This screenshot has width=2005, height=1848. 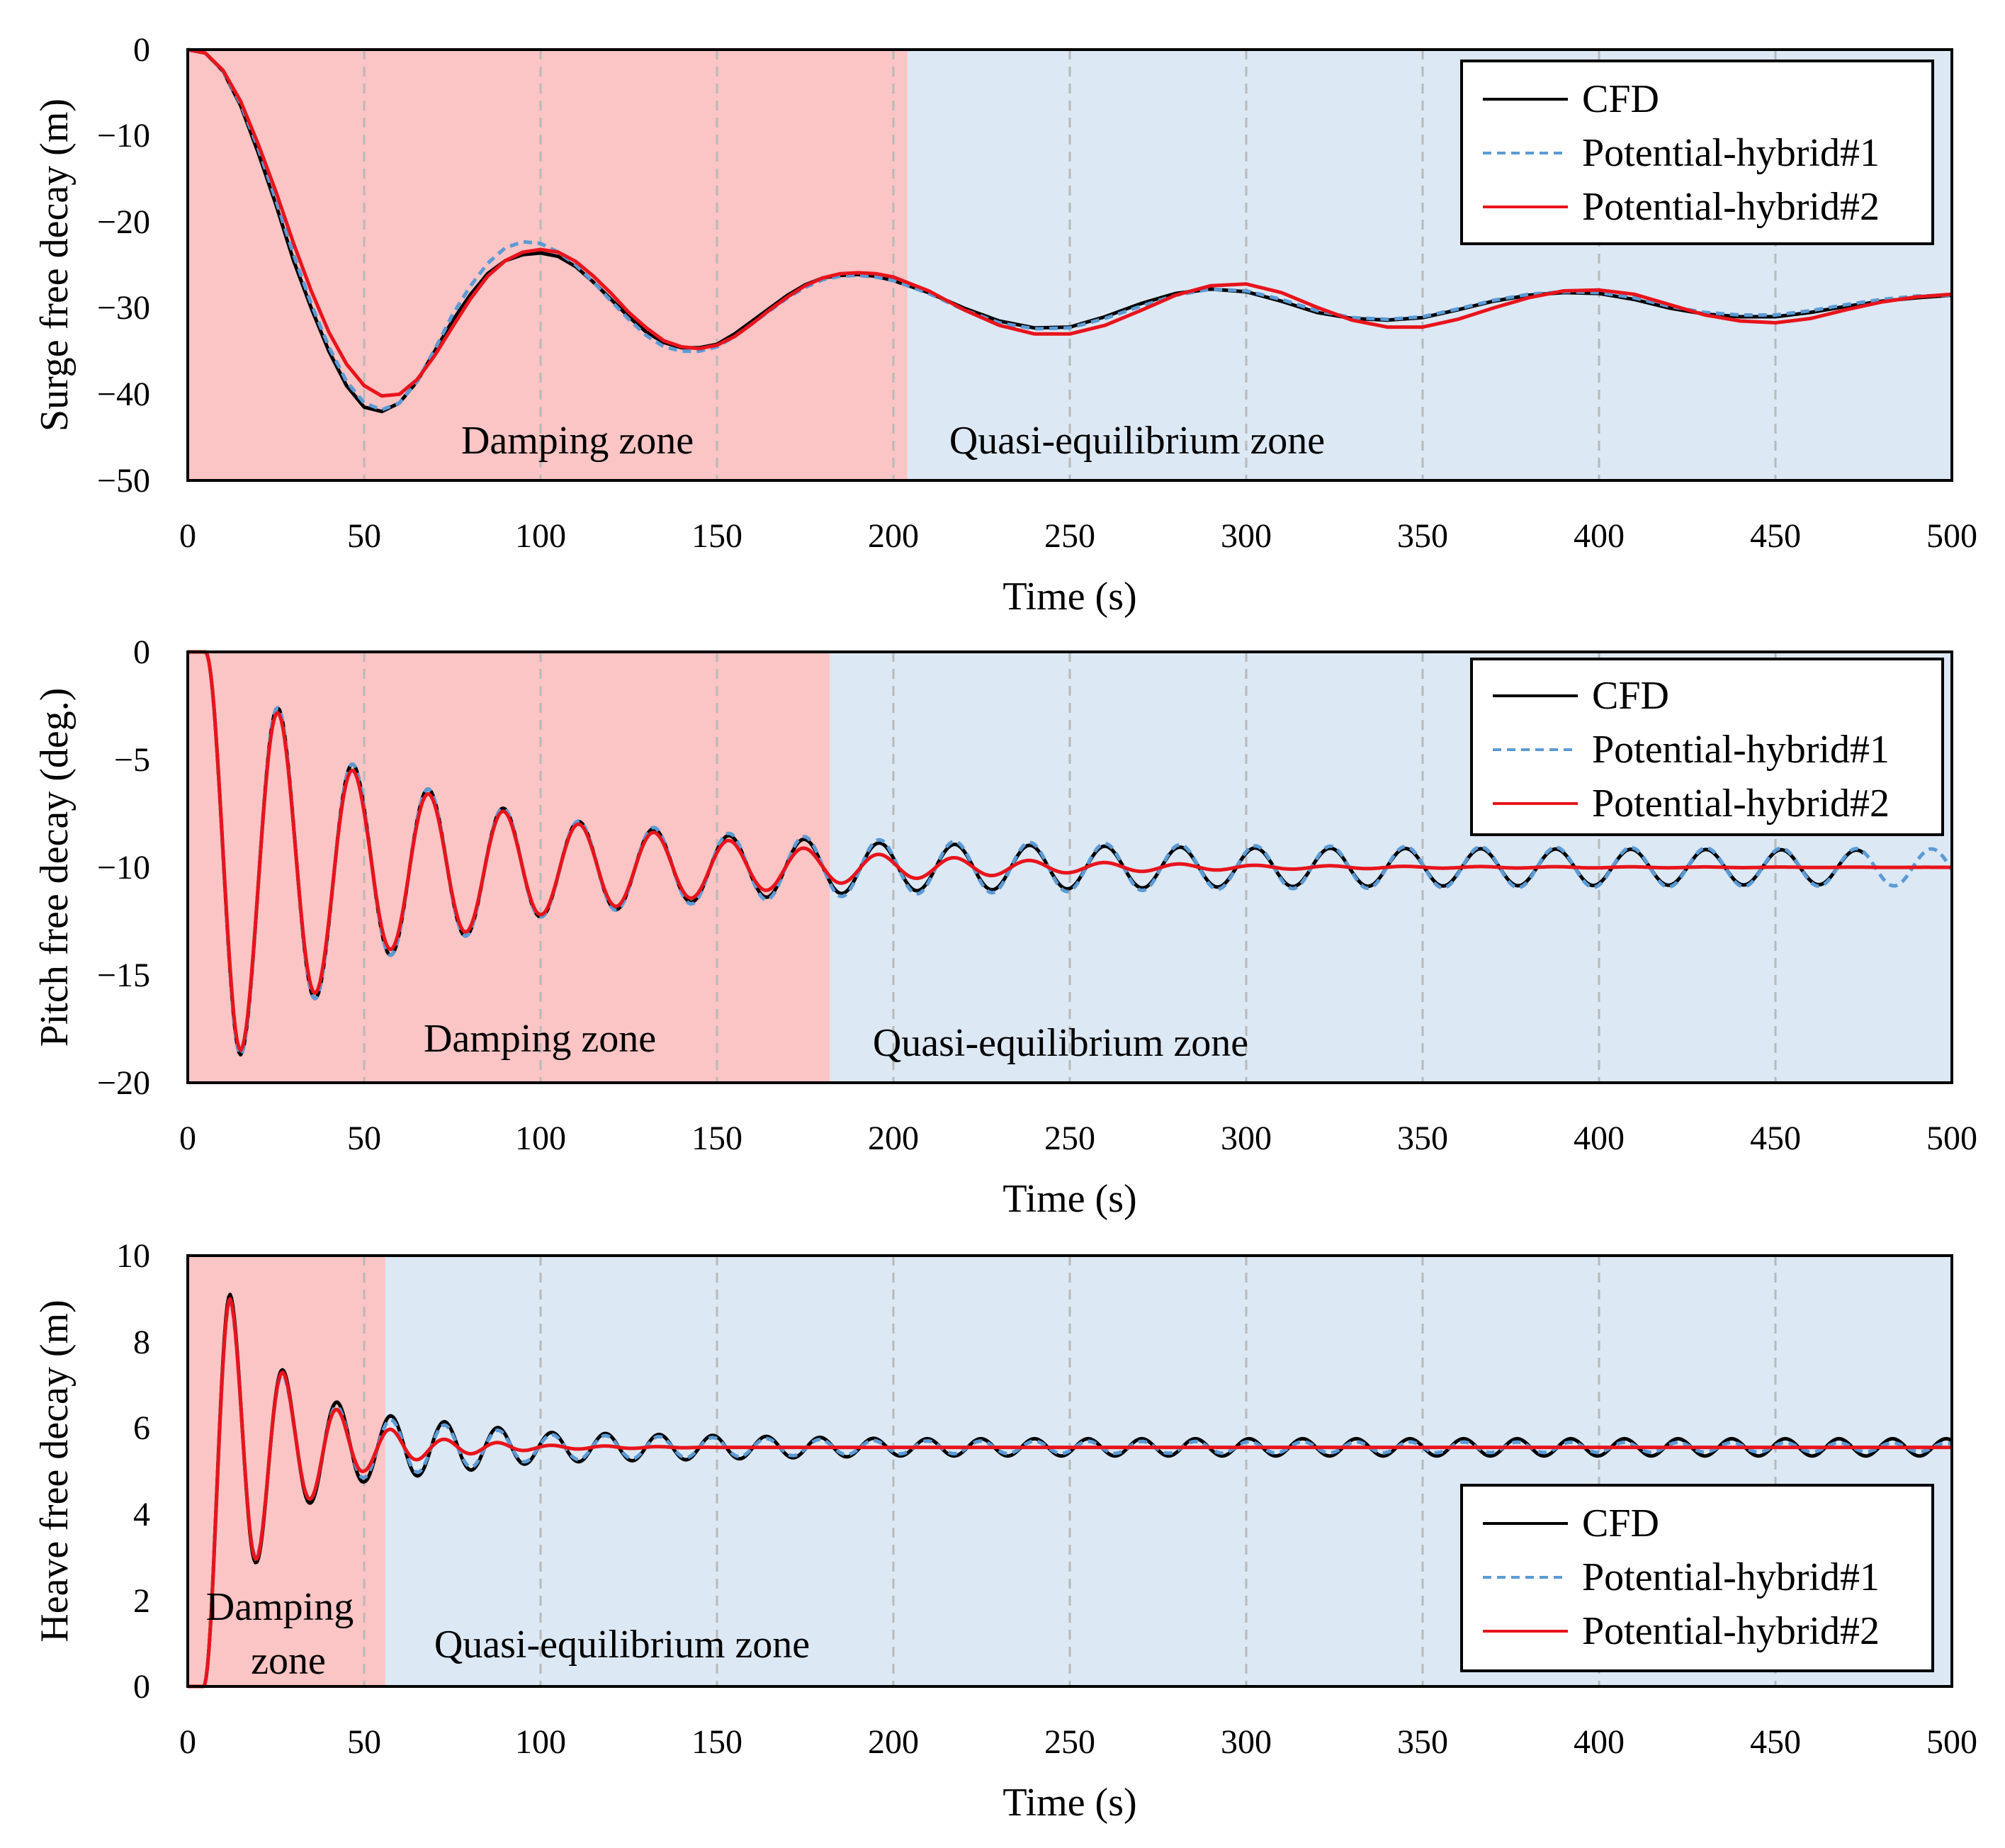 I want to click on surge-x-axis-label: Time (s), so click(x=1069, y=597).